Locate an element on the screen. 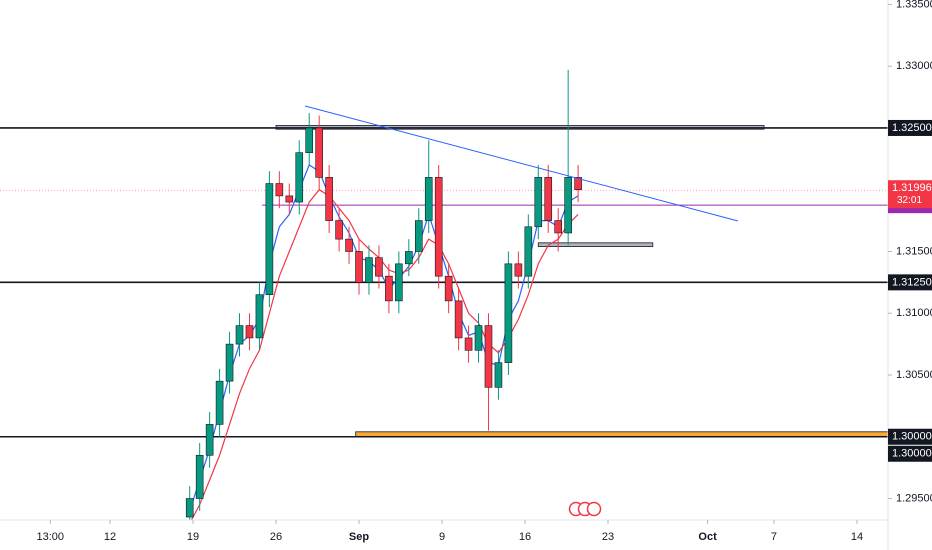 This screenshot has width=932, height=550. zone-label-box is located at coordinates (910, 453).